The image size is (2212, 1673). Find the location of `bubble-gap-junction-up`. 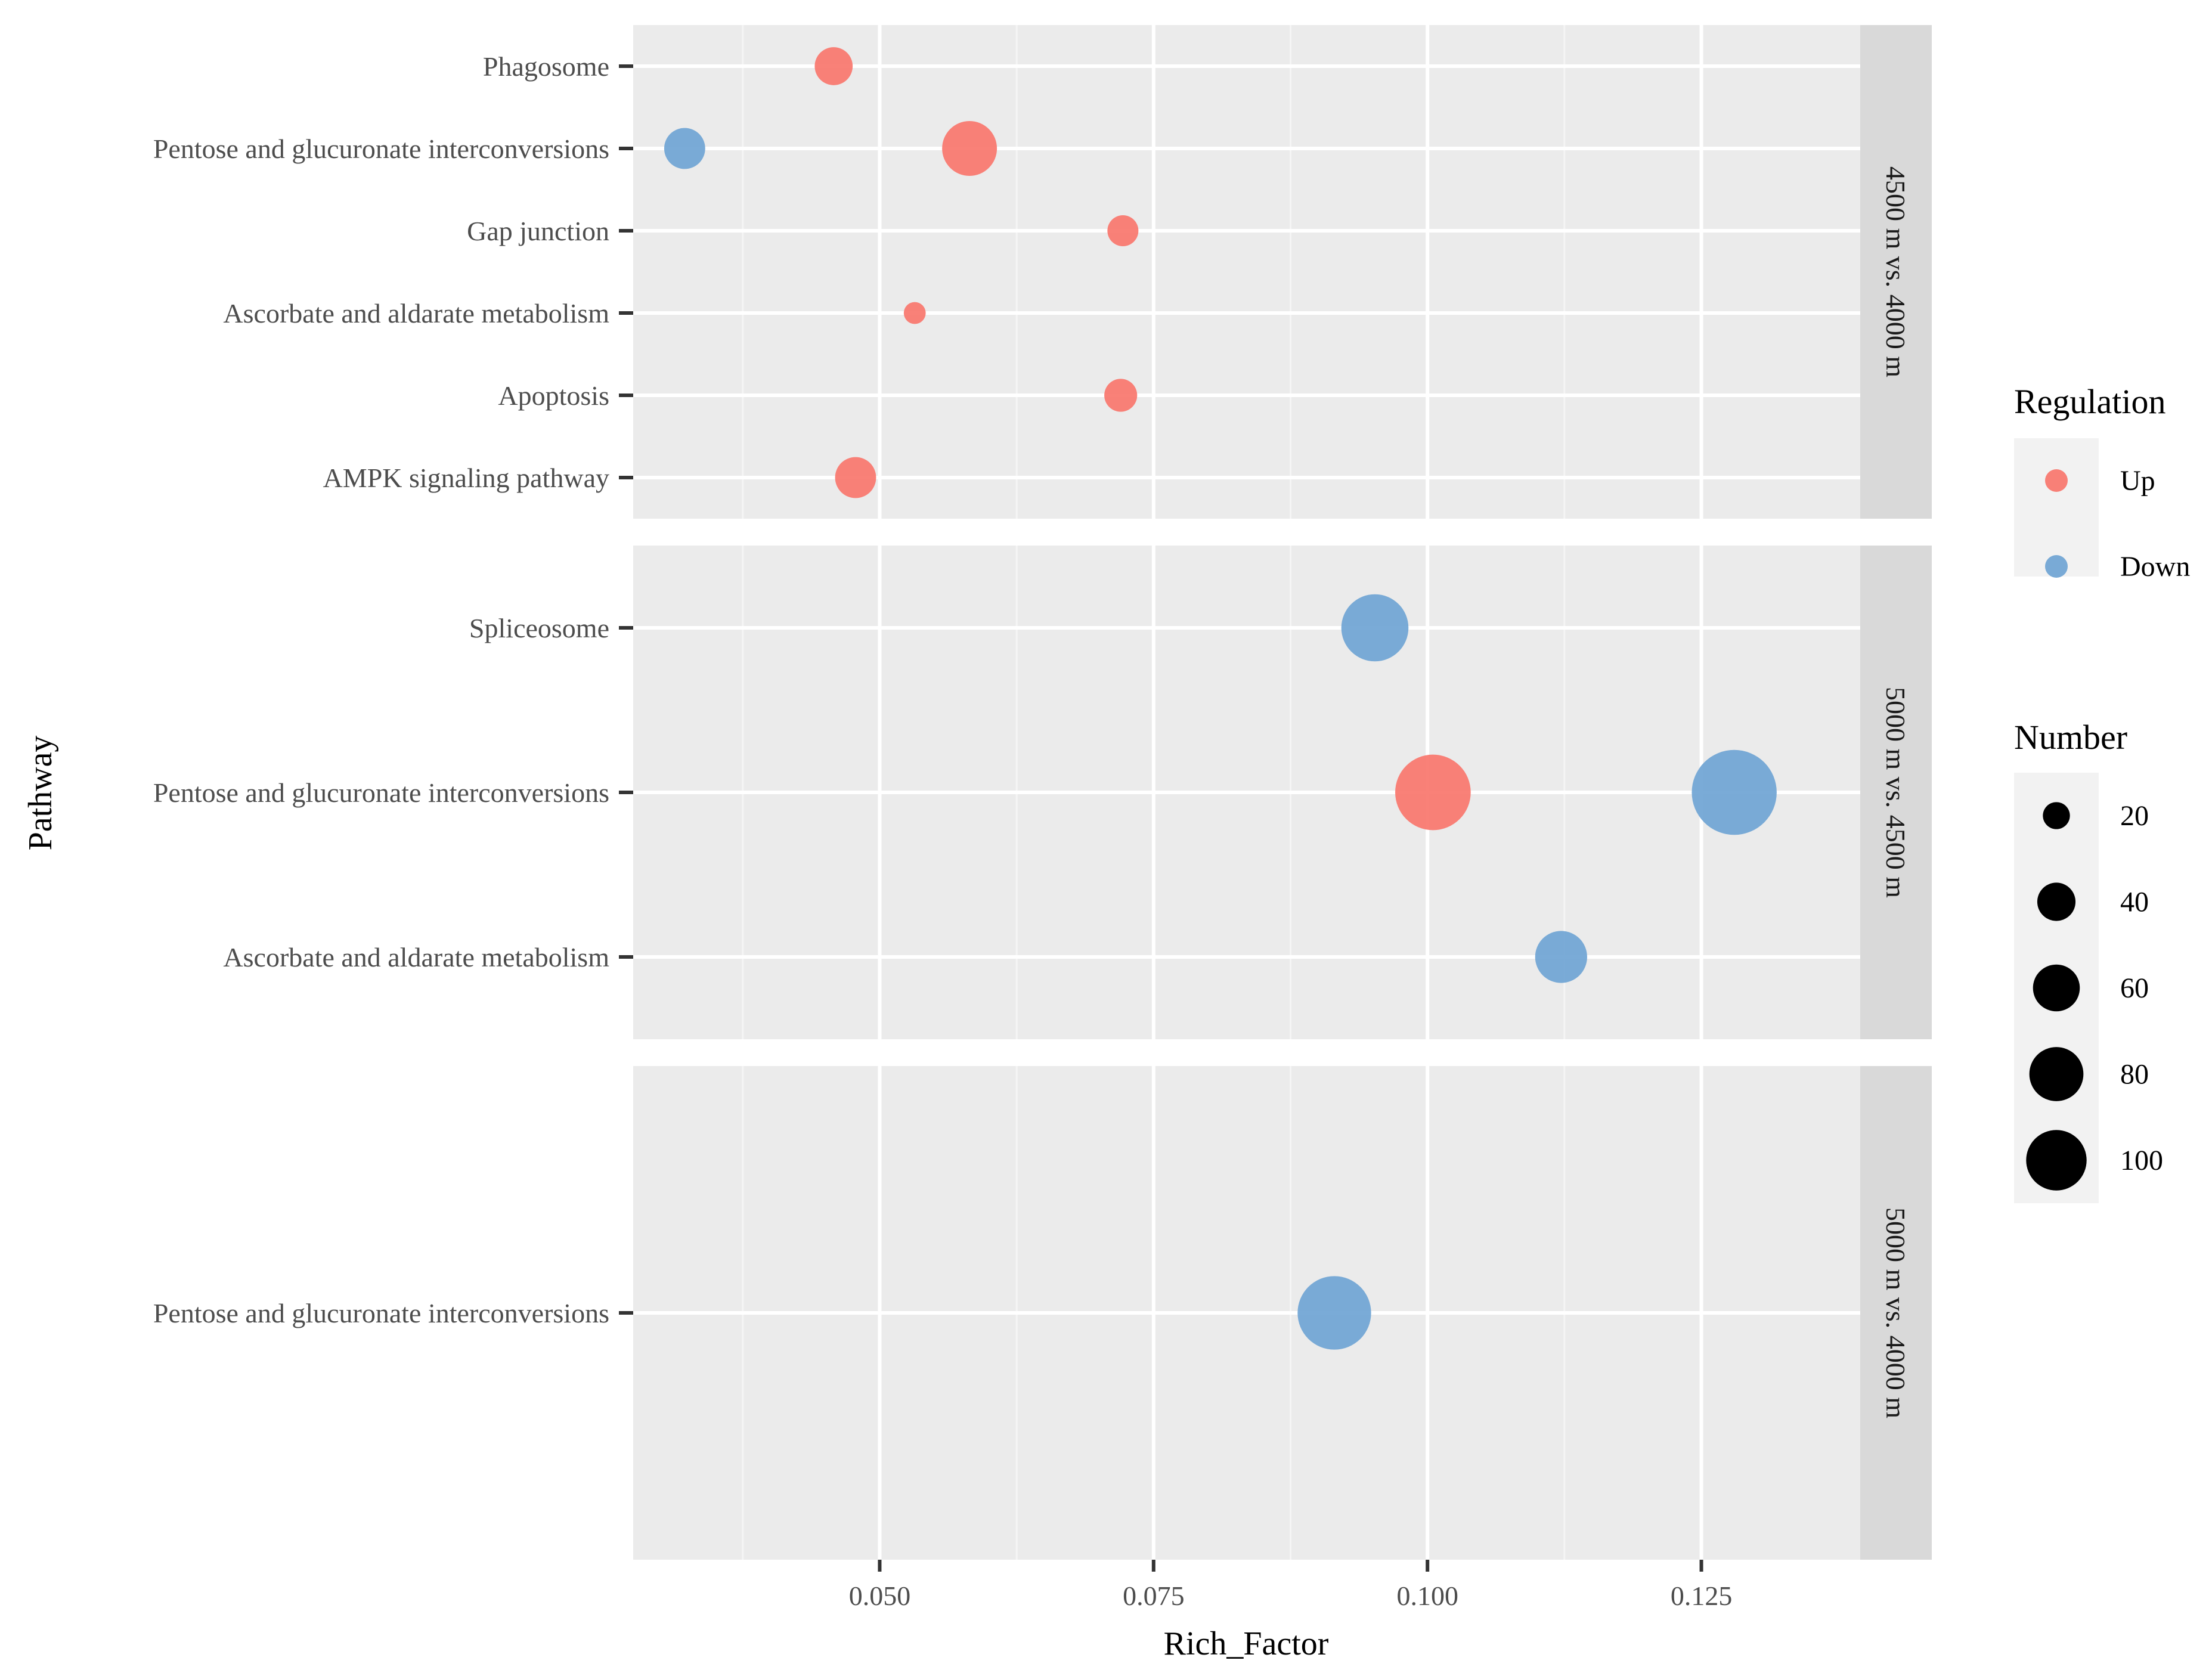

bubble-gap-junction-up is located at coordinates (1123, 230).